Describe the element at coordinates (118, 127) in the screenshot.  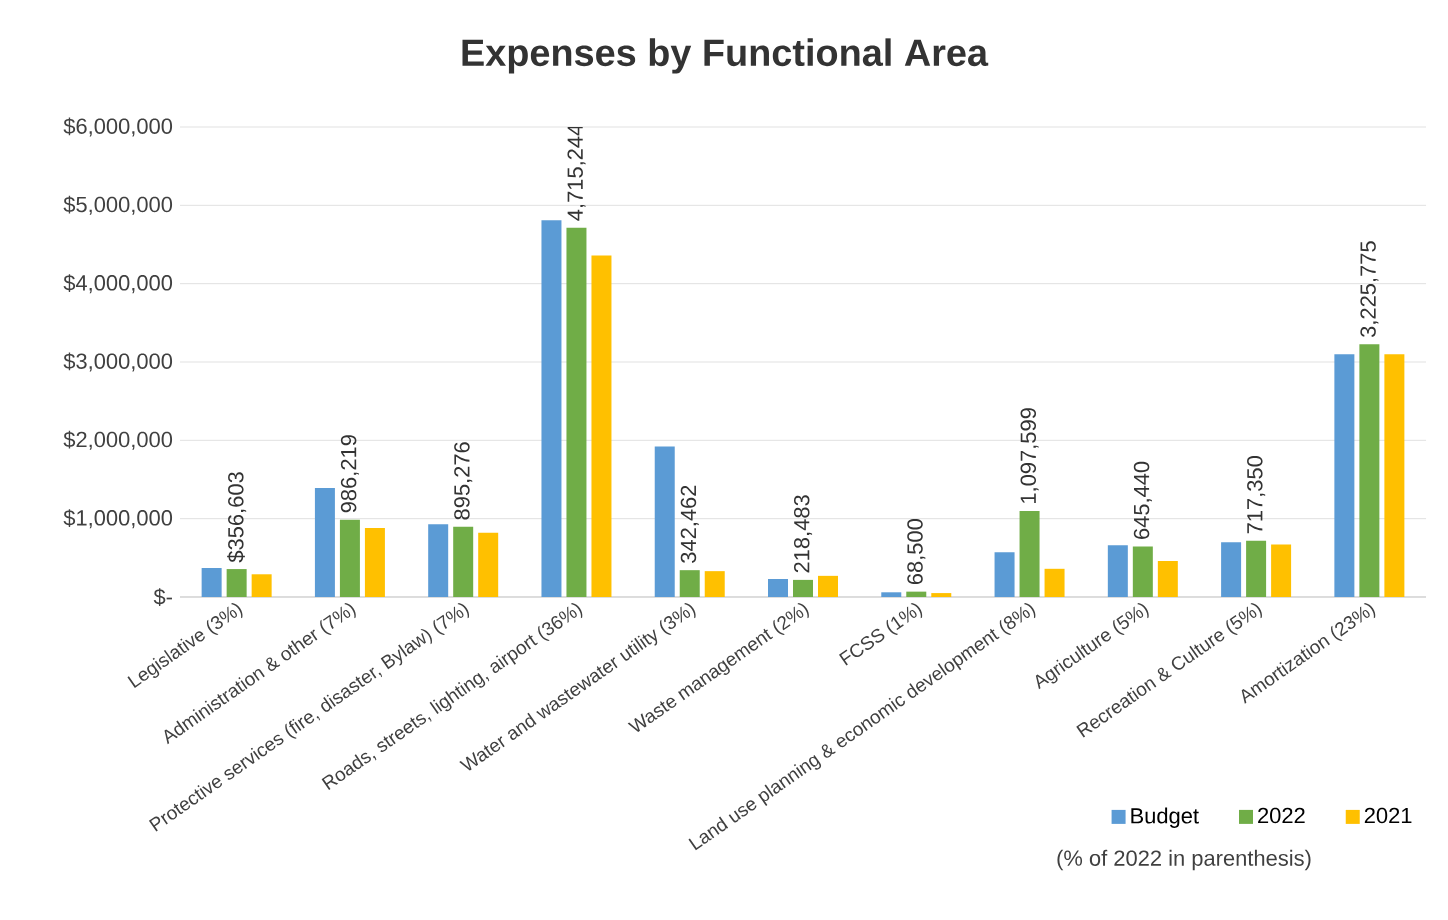
I see `y-tick-label: $6,000,000` at that location.